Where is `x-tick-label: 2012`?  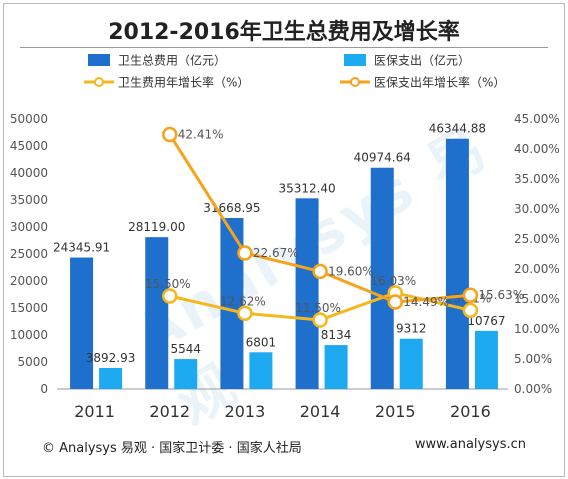
x-tick-label: 2012 is located at coordinates (169, 411).